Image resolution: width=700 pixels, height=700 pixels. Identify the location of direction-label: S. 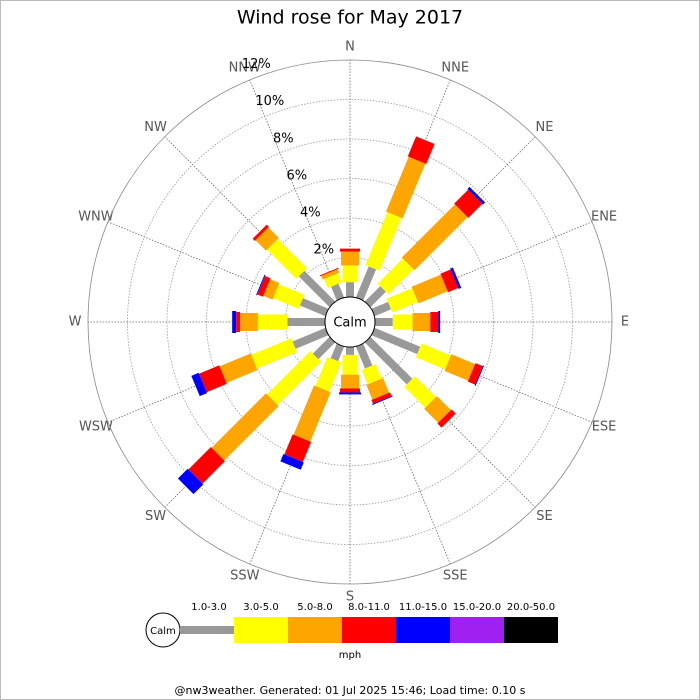
(350, 597).